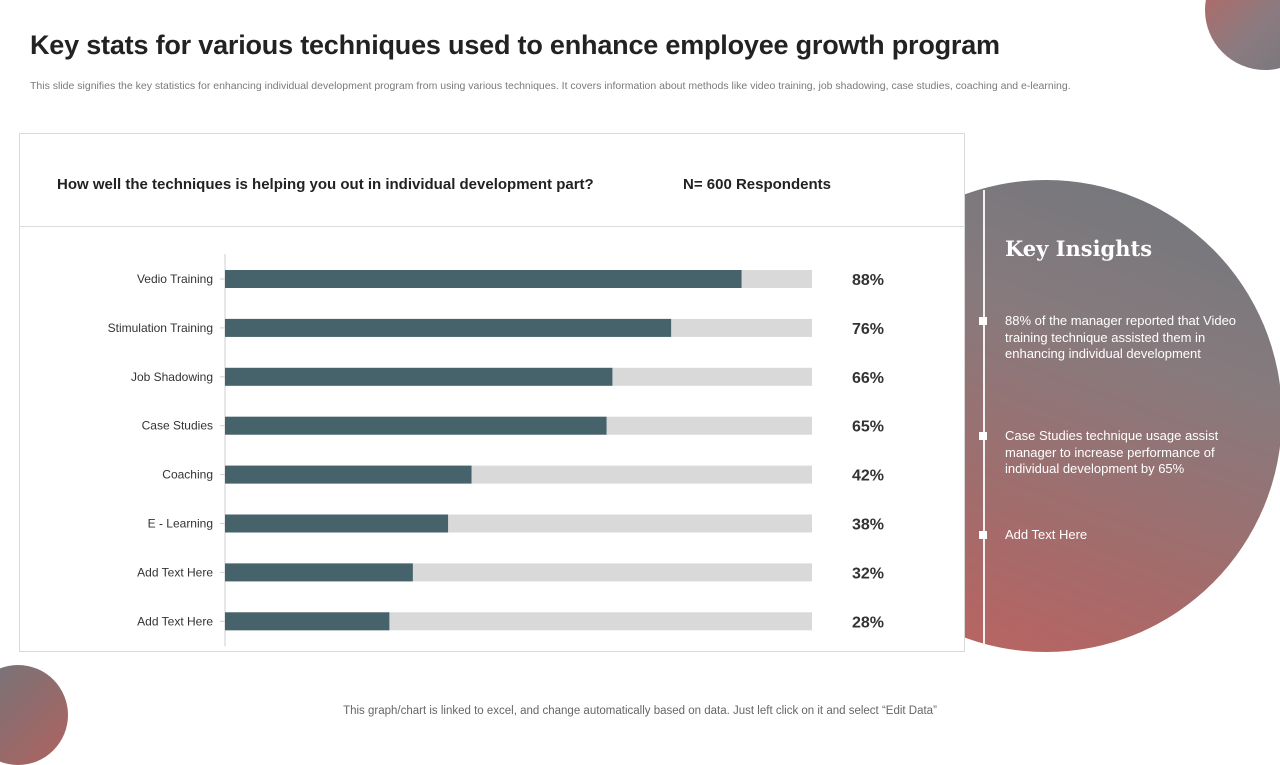 The height and width of the screenshot is (765, 1280). I want to click on value-label: 88%, so click(868, 280).